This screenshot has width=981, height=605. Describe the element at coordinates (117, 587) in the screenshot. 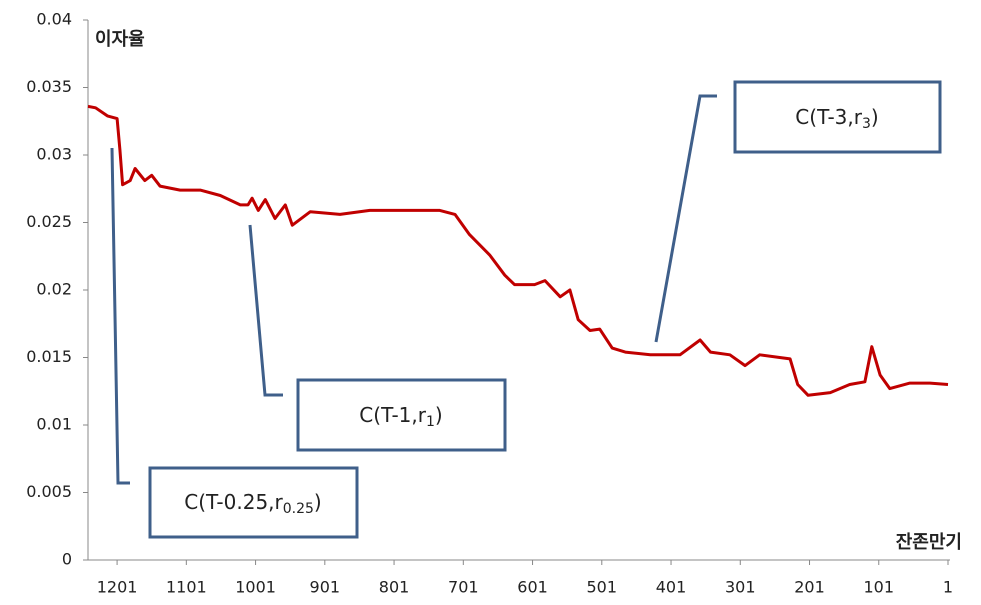

I see `x-tick-label: 1201` at that location.